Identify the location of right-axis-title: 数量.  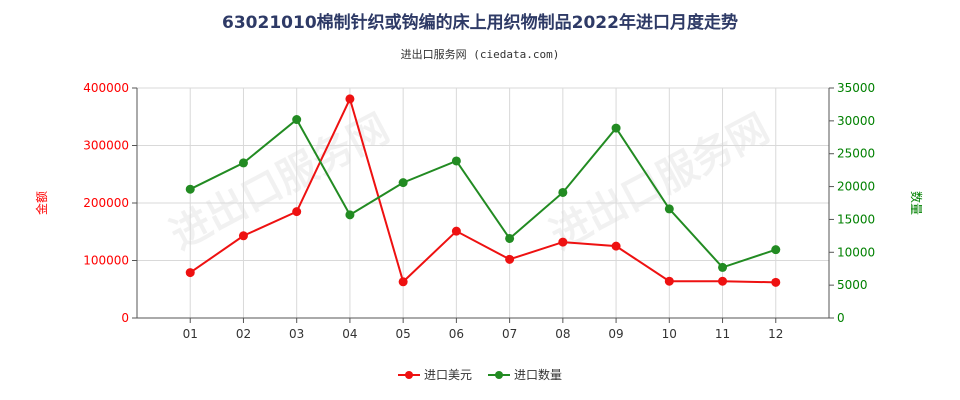
(916, 203).